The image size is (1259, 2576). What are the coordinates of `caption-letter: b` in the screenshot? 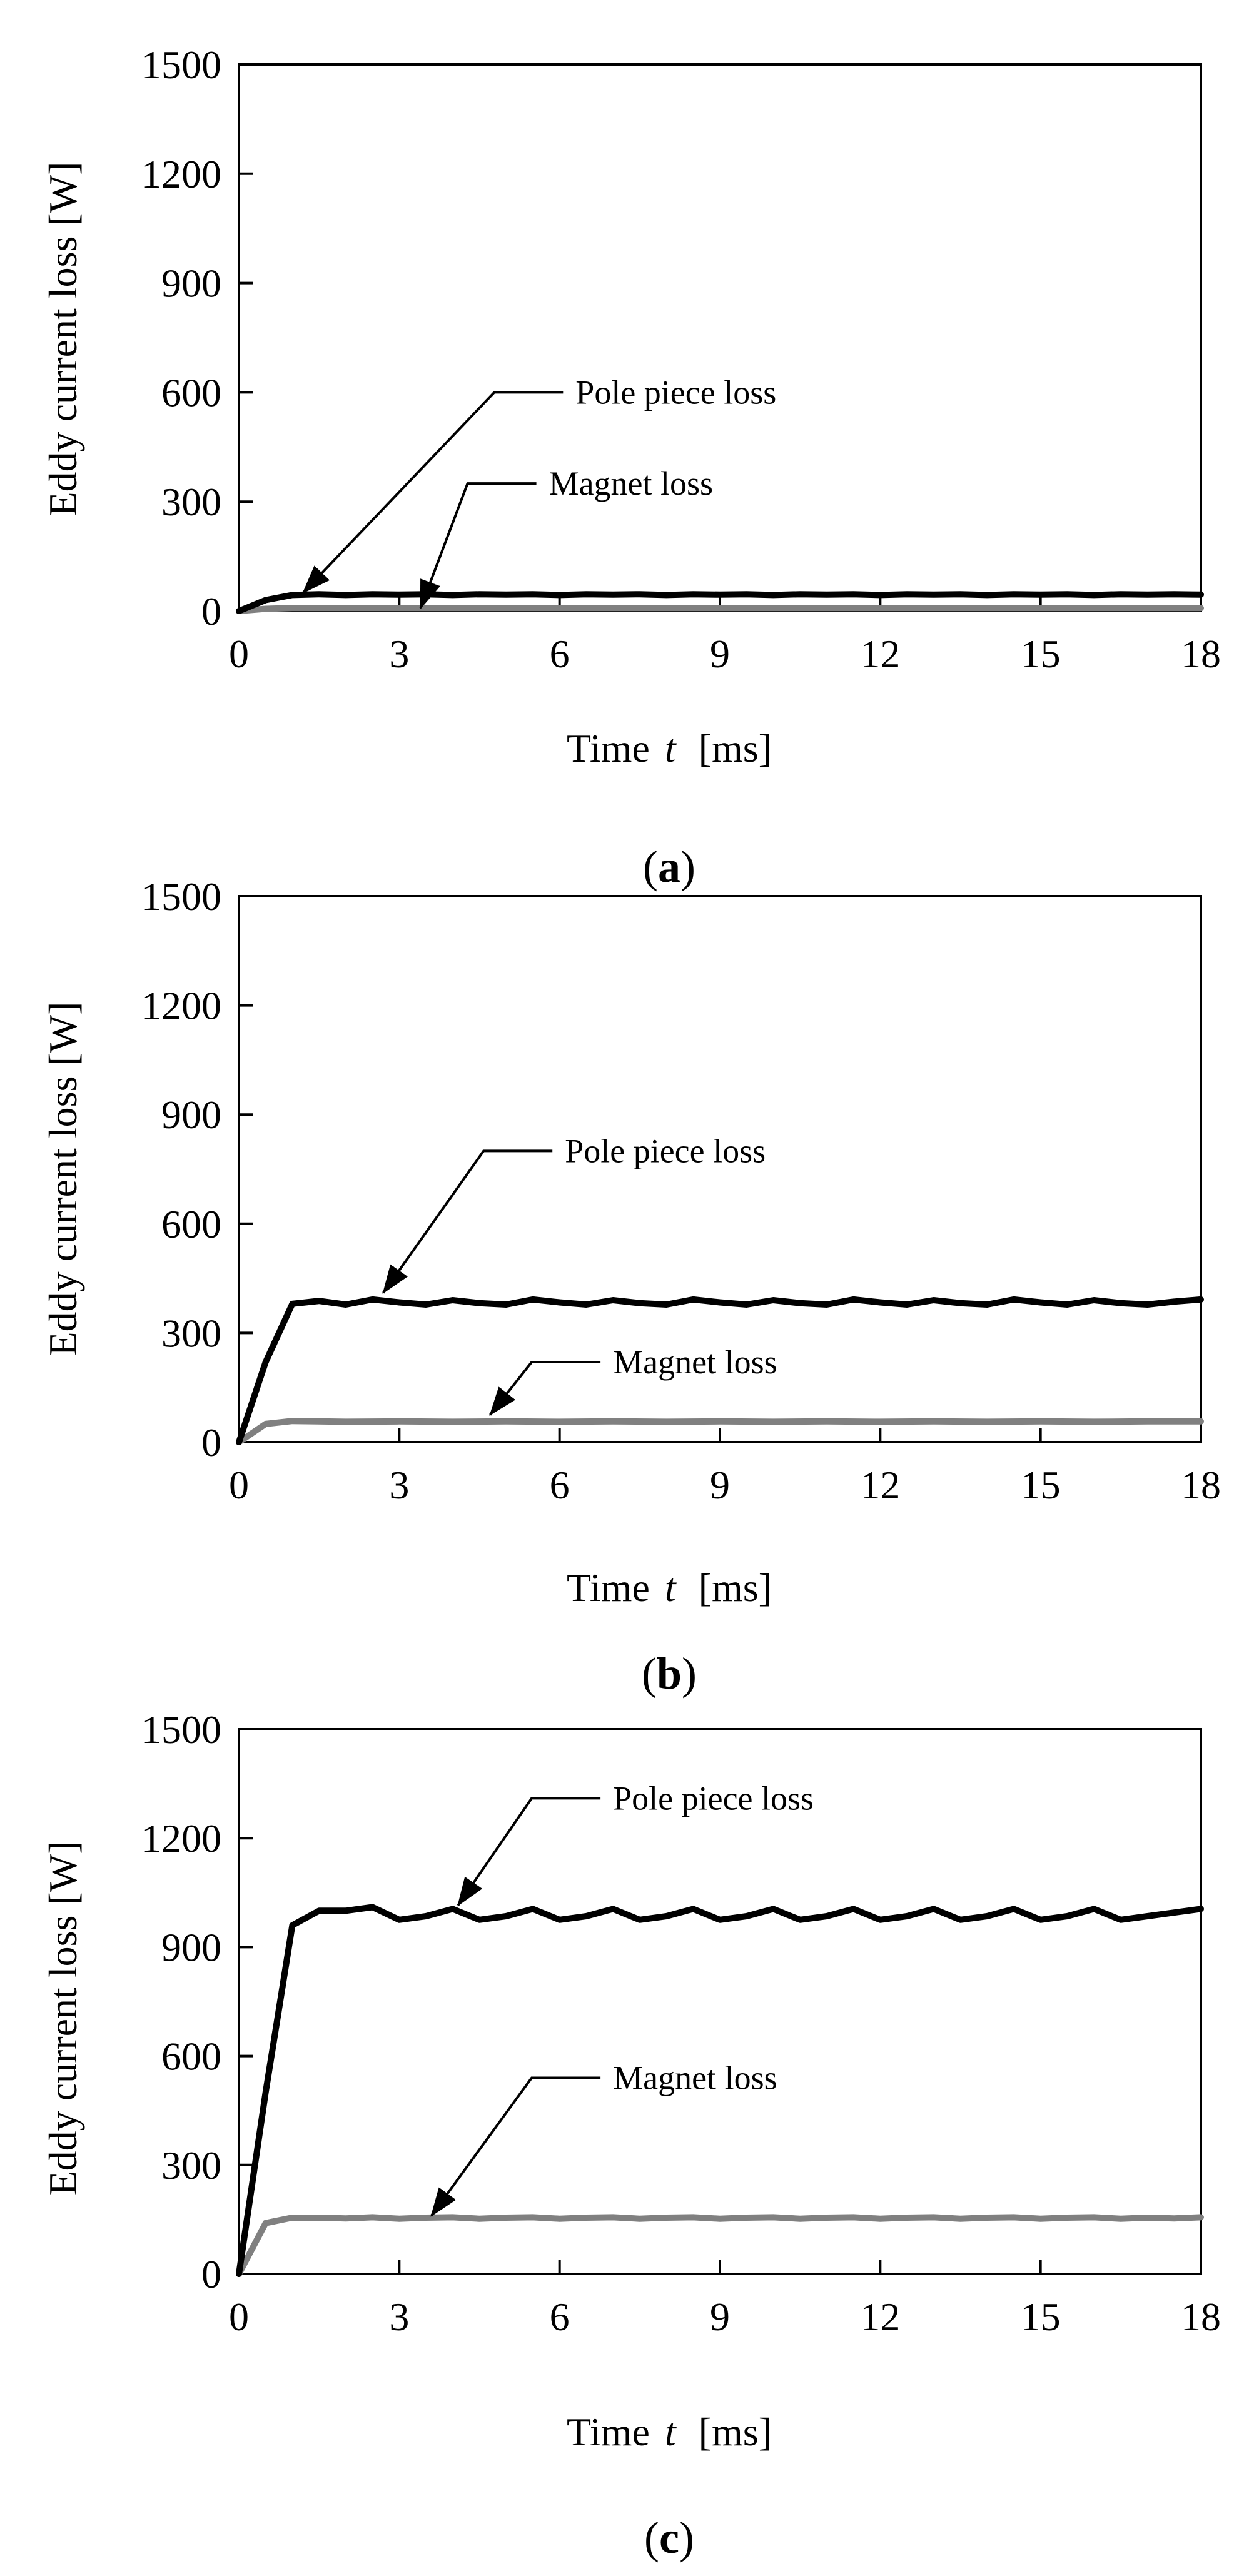 It's located at (669, 1674).